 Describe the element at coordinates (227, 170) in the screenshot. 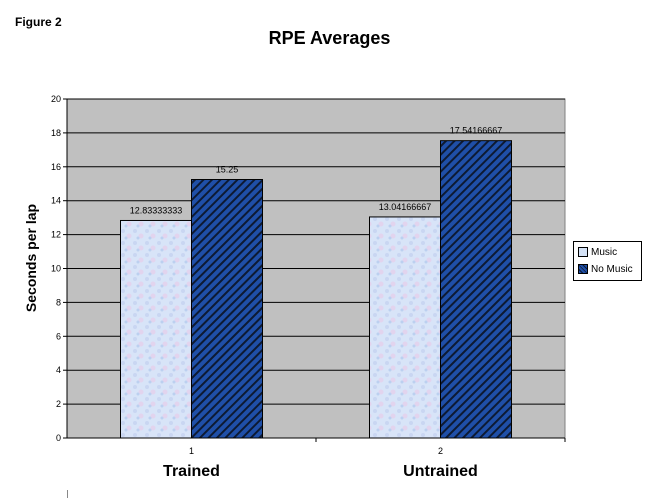

I see `data-label: 15.25` at that location.